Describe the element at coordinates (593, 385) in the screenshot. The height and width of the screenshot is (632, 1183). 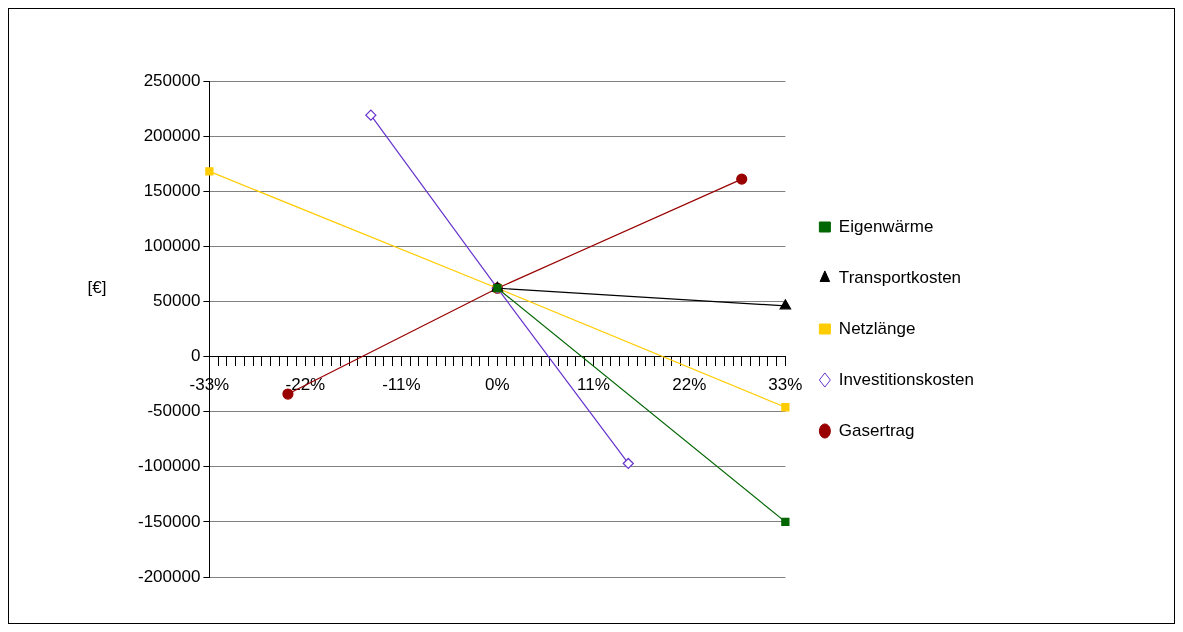
I see `x-tick-label: 11%` at that location.